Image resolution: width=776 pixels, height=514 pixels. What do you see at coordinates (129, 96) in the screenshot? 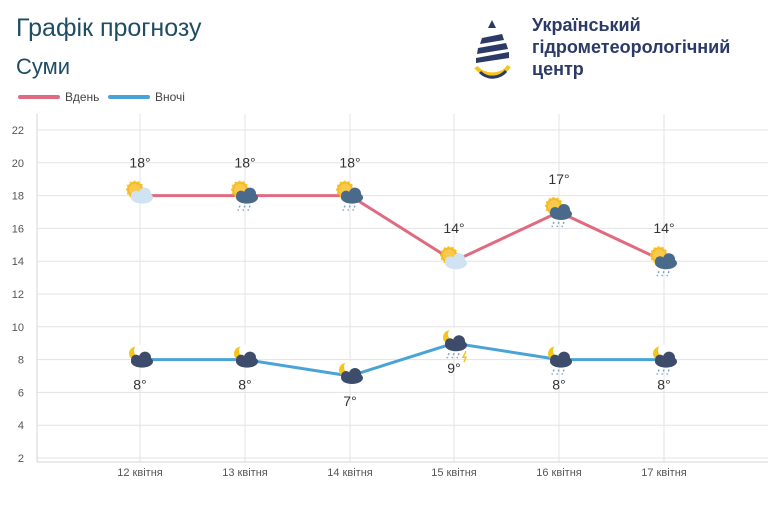
I see `legend-swatch-night` at bounding box center [129, 96].